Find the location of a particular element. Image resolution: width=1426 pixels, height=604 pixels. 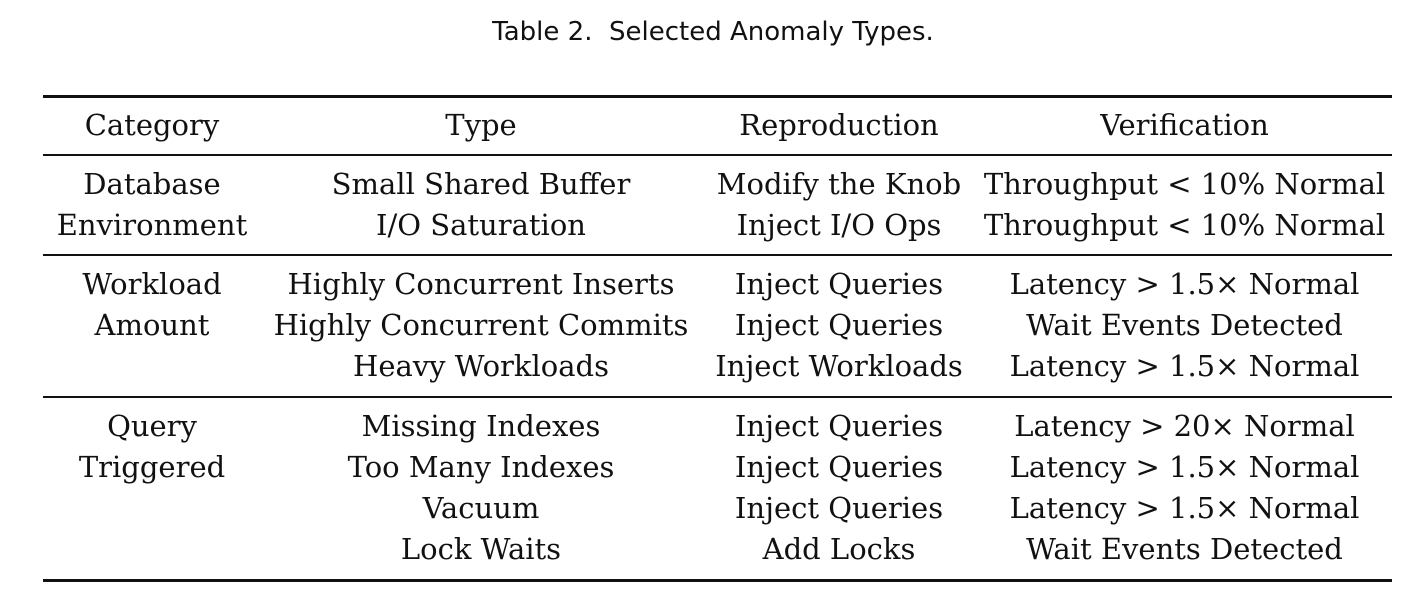

type-cell: Lock Waits is located at coordinates (481, 549).